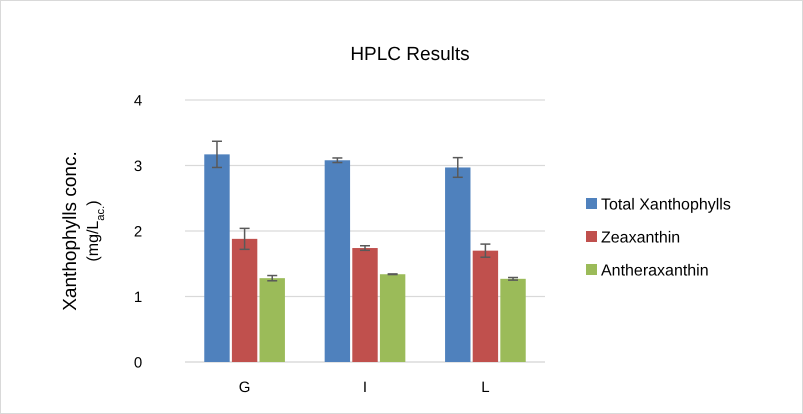 The image size is (803, 414). Describe the element at coordinates (365, 387) in the screenshot. I see `x-tick-label: I` at that location.